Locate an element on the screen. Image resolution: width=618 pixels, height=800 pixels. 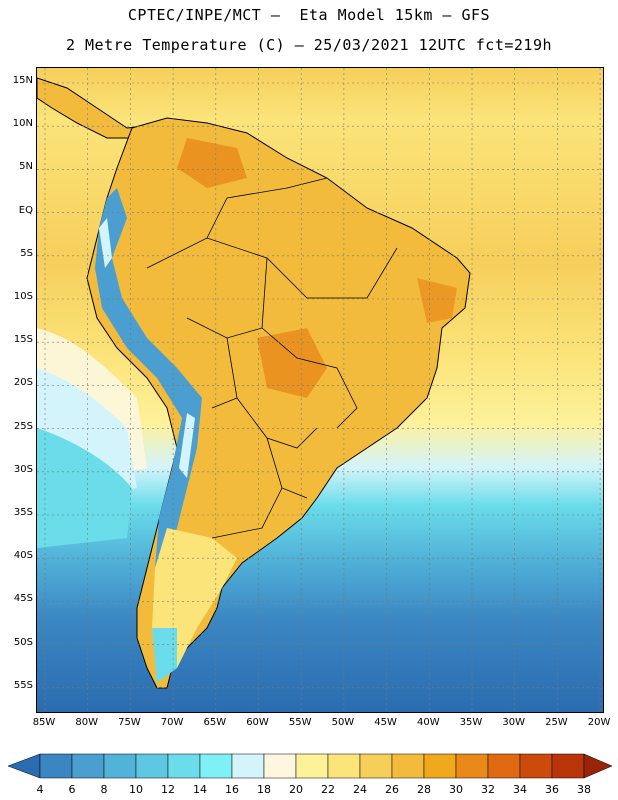
latitude-label: 20S is located at coordinates (23, 383).